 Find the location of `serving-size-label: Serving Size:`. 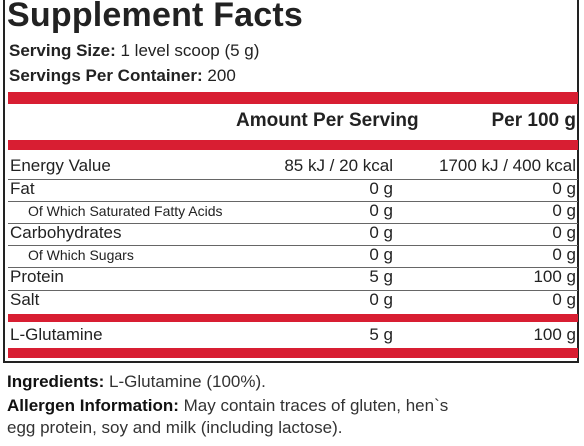

serving-size-label: Serving Size: is located at coordinates (62, 50).